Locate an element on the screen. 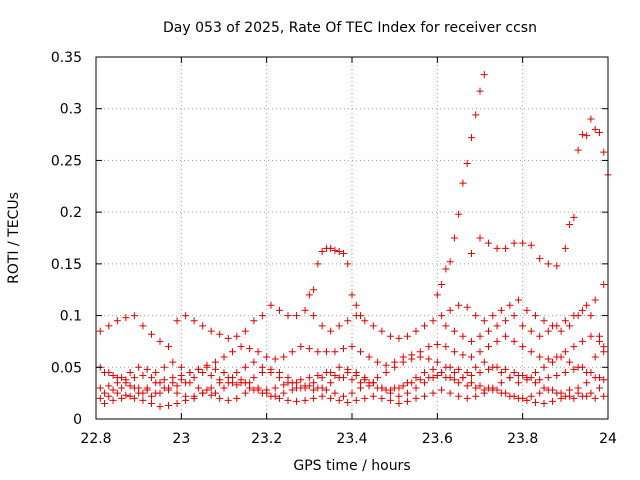 The image size is (640, 480). y-tick-label: 0.05 is located at coordinates (66, 368).